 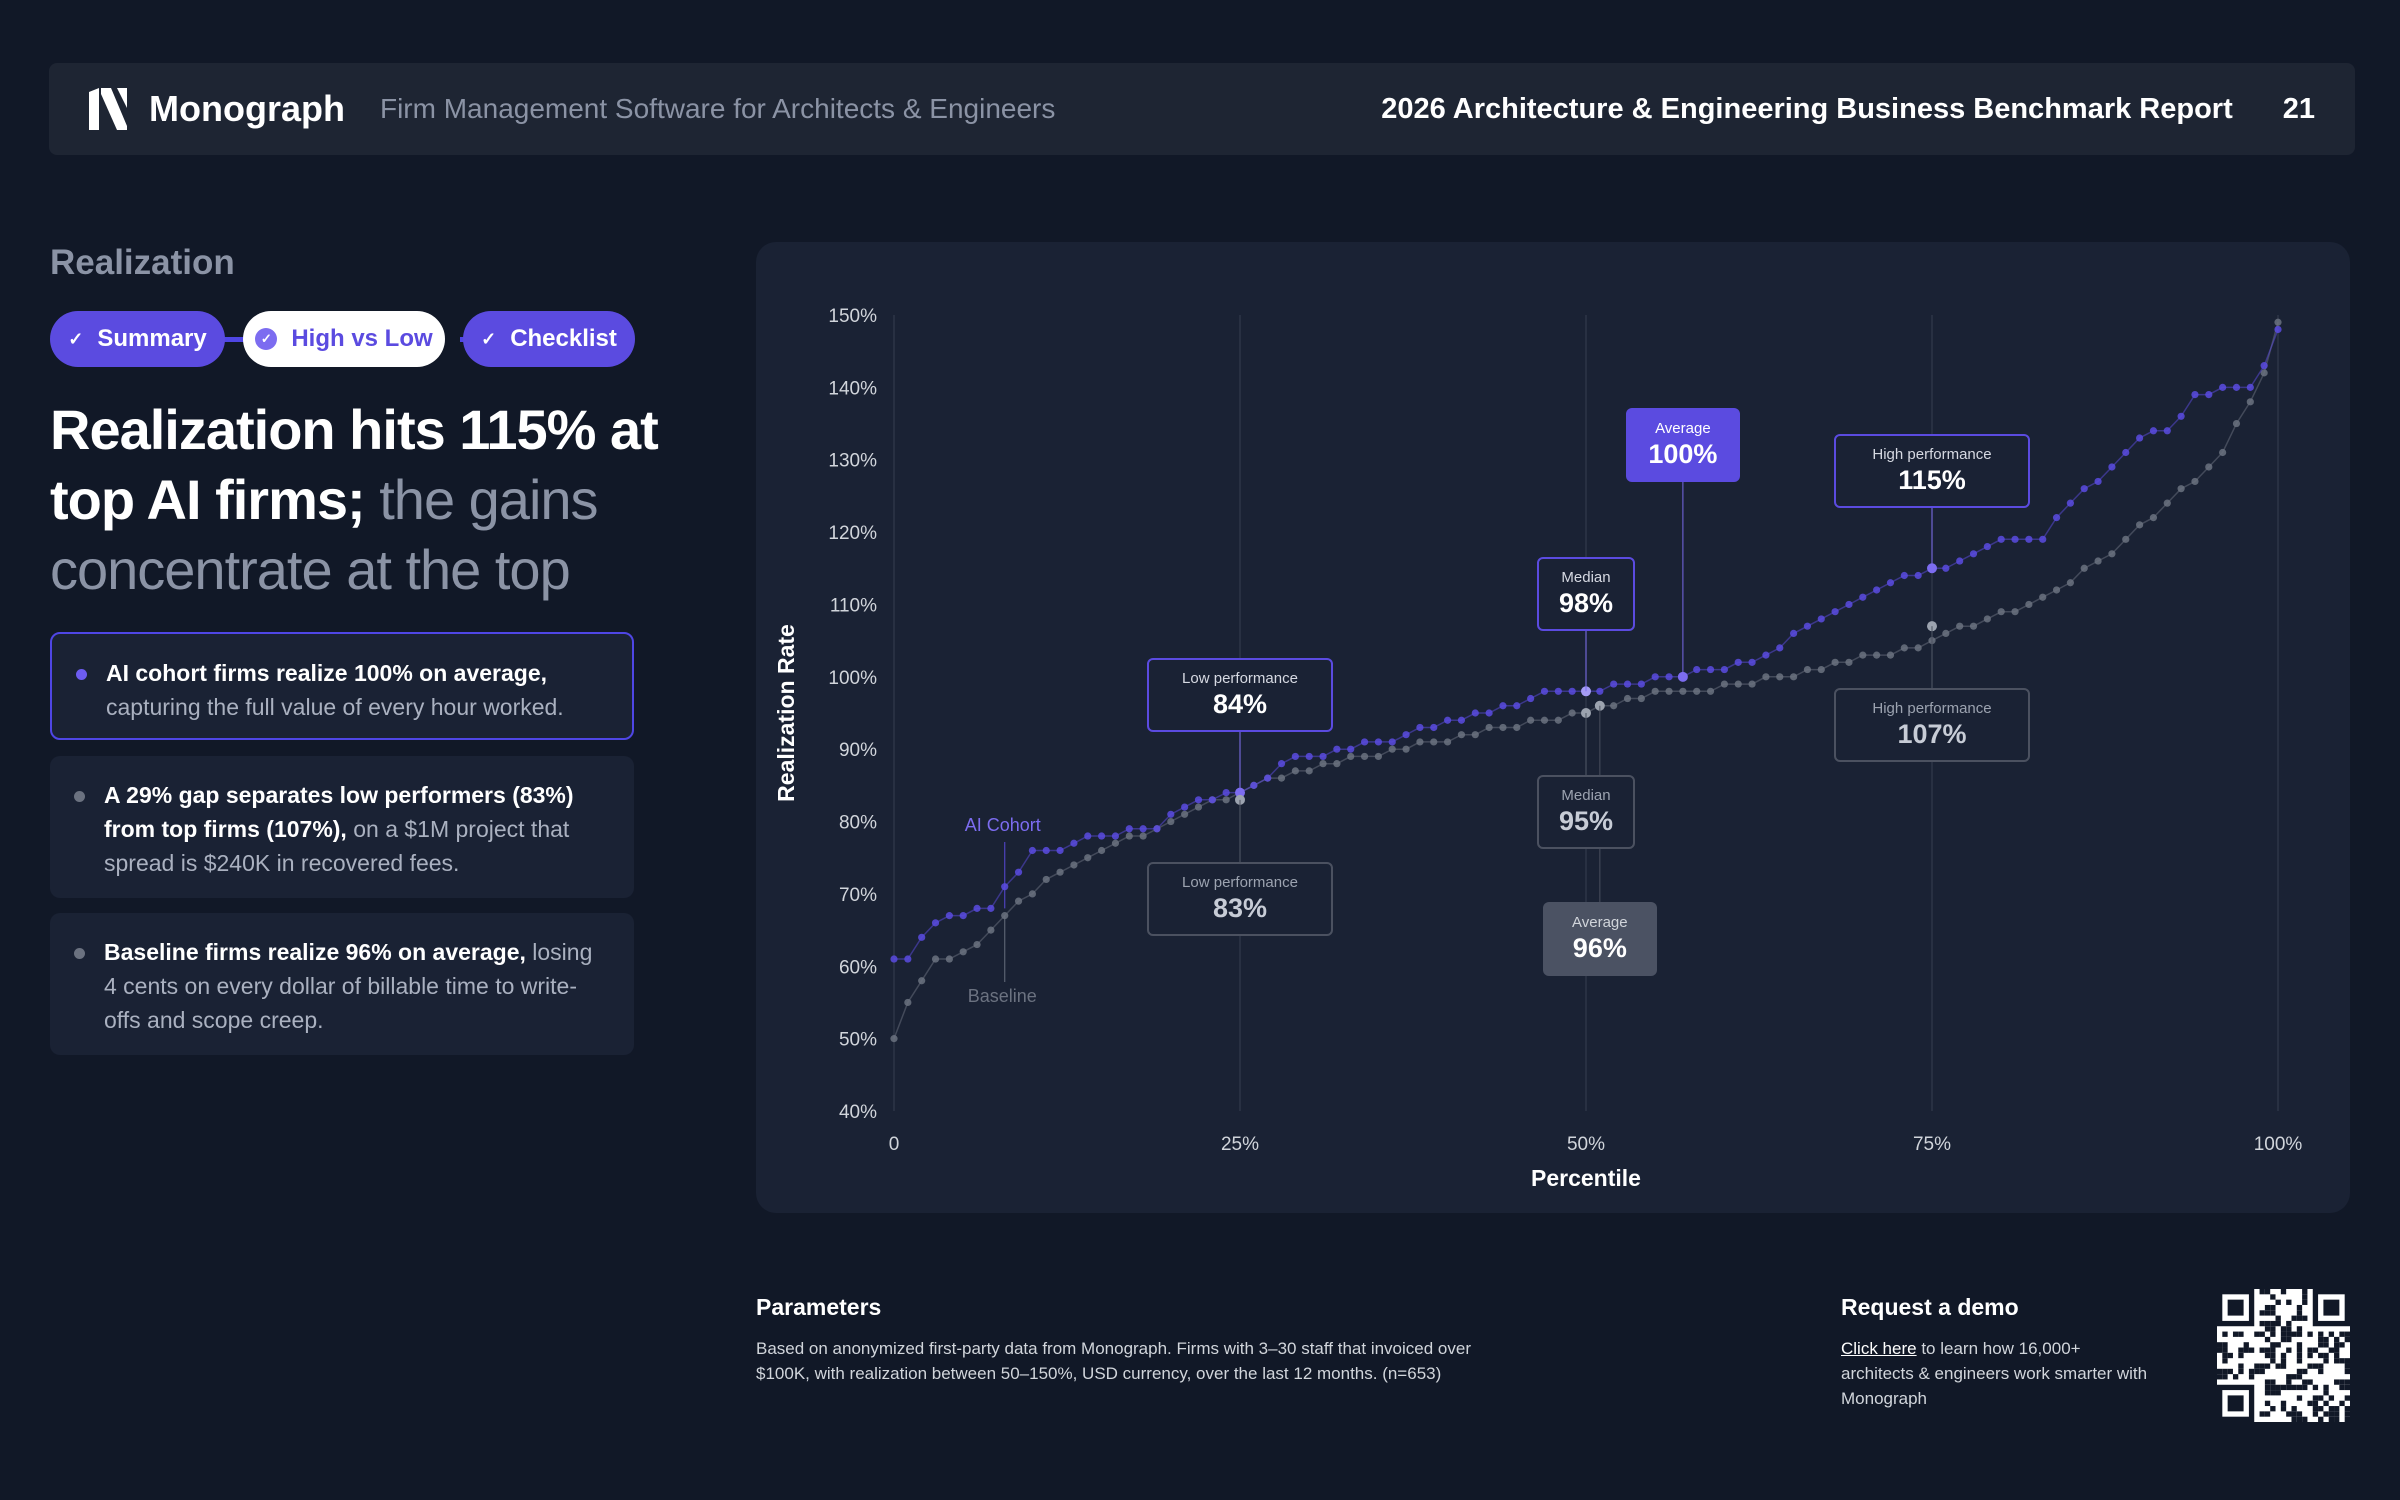 What do you see at coordinates (108, 109) in the screenshot?
I see `monograph-logo-icon` at bounding box center [108, 109].